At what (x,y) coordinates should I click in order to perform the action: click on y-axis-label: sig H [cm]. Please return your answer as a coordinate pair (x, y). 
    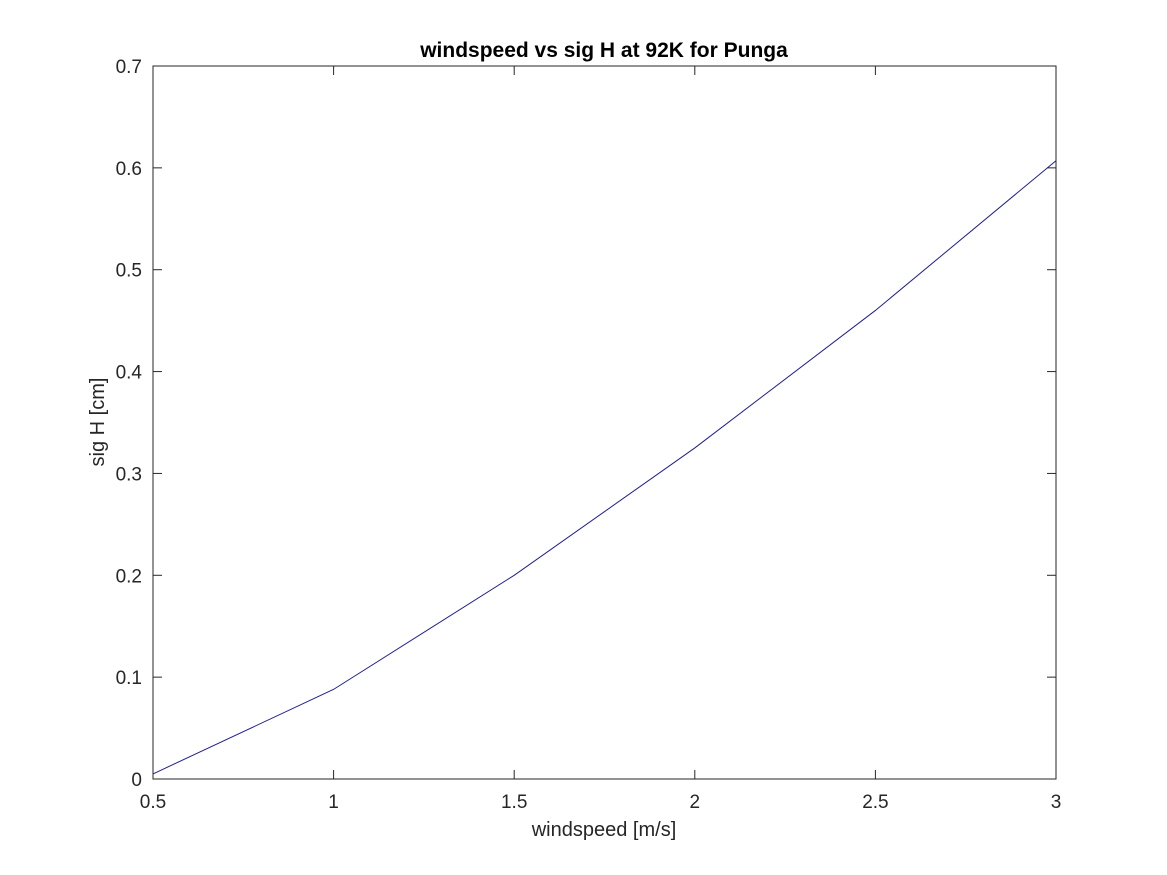
    Looking at the image, I should click on (98, 422).